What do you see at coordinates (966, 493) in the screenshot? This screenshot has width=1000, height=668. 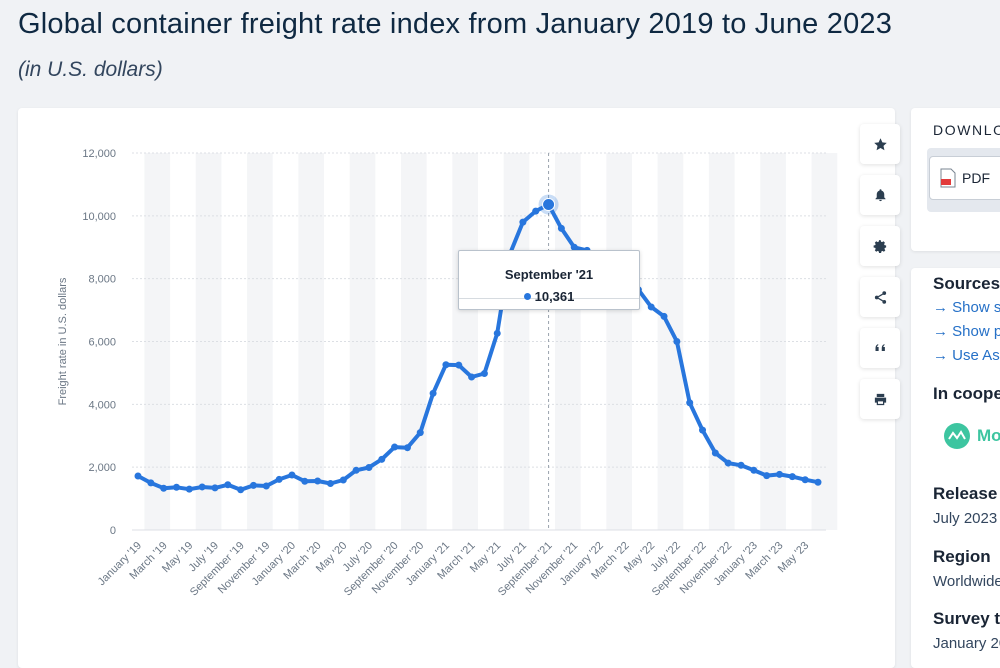 I see `release-heading: Release date` at bounding box center [966, 493].